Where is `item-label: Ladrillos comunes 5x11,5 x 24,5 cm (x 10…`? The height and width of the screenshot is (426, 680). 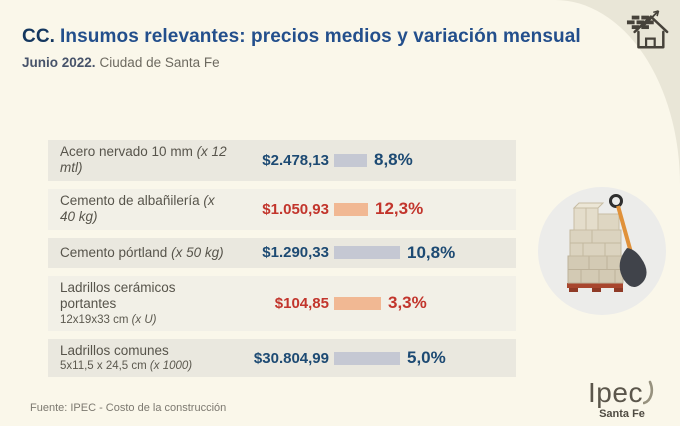
item-label: Ladrillos comunes 5x11,5 x 24,5 cm (x 10… is located at coordinates (143, 358).